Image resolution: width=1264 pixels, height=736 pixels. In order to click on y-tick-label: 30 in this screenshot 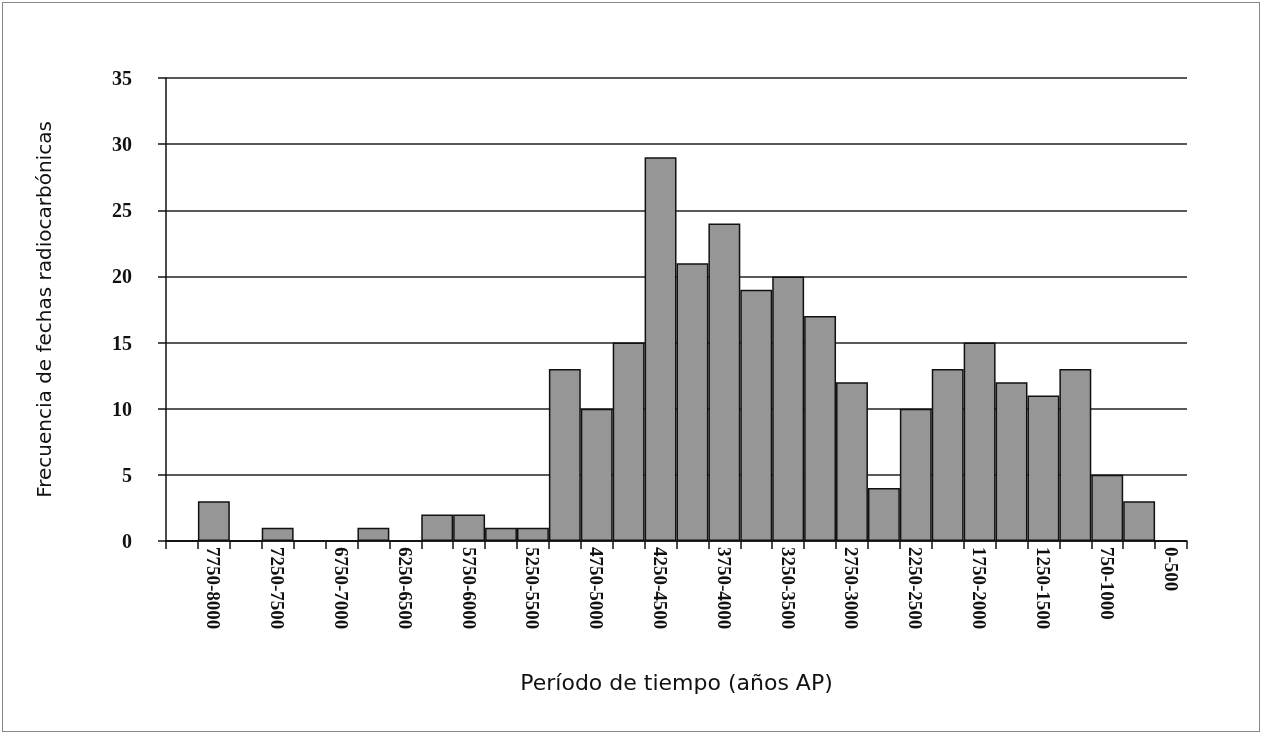, I will do `click(122, 144)`.